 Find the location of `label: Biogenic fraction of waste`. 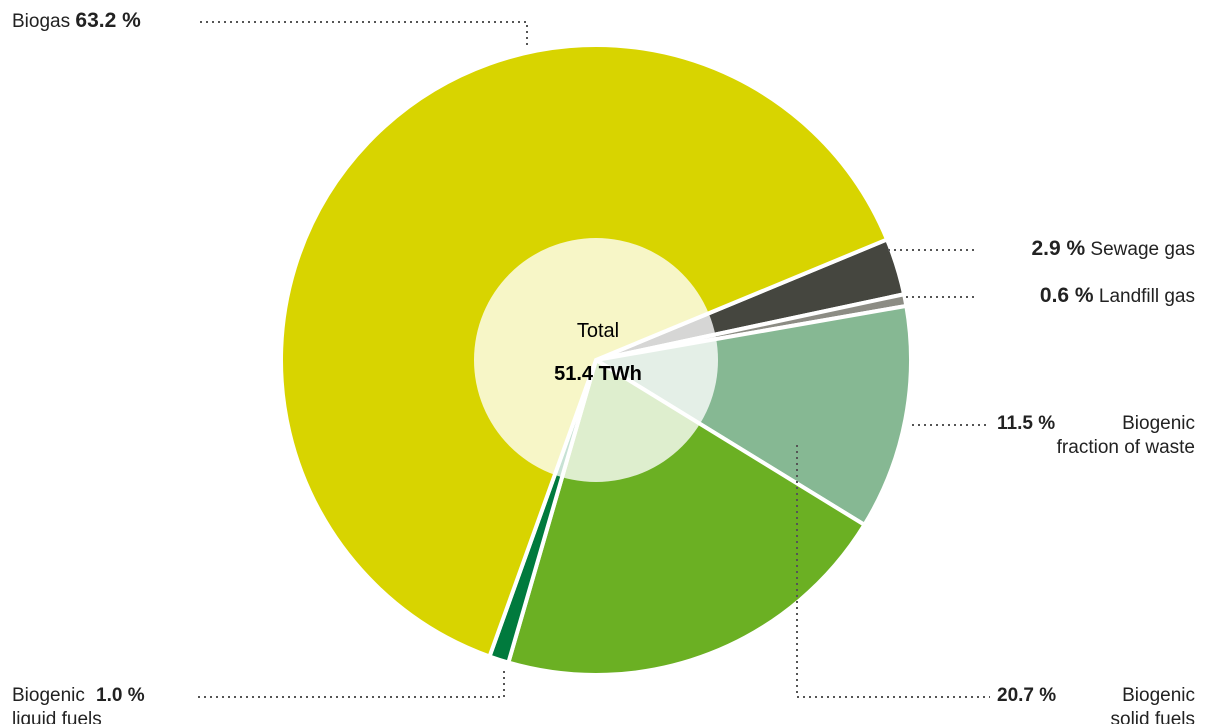

label: Biogenic fraction of waste is located at coordinates (1126, 436).